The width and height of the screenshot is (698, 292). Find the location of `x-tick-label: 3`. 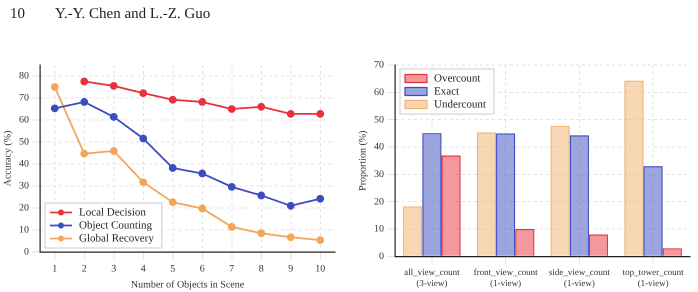

x-tick-label: 3 is located at coordinates (113, 269).